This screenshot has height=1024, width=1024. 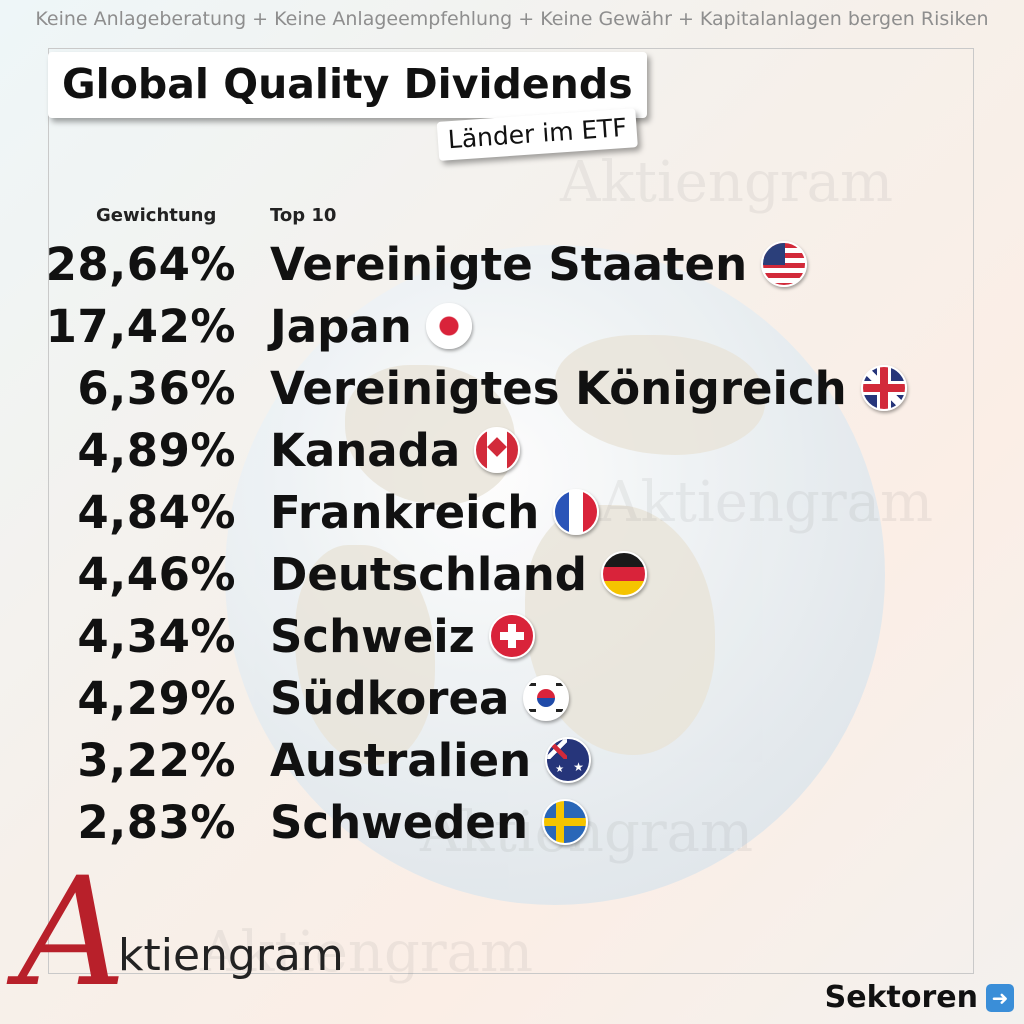 What do you see at coordinates (156, 760) in the screenshot?
I see `weight-value: 3,22%` at bounding box center [156, 760].